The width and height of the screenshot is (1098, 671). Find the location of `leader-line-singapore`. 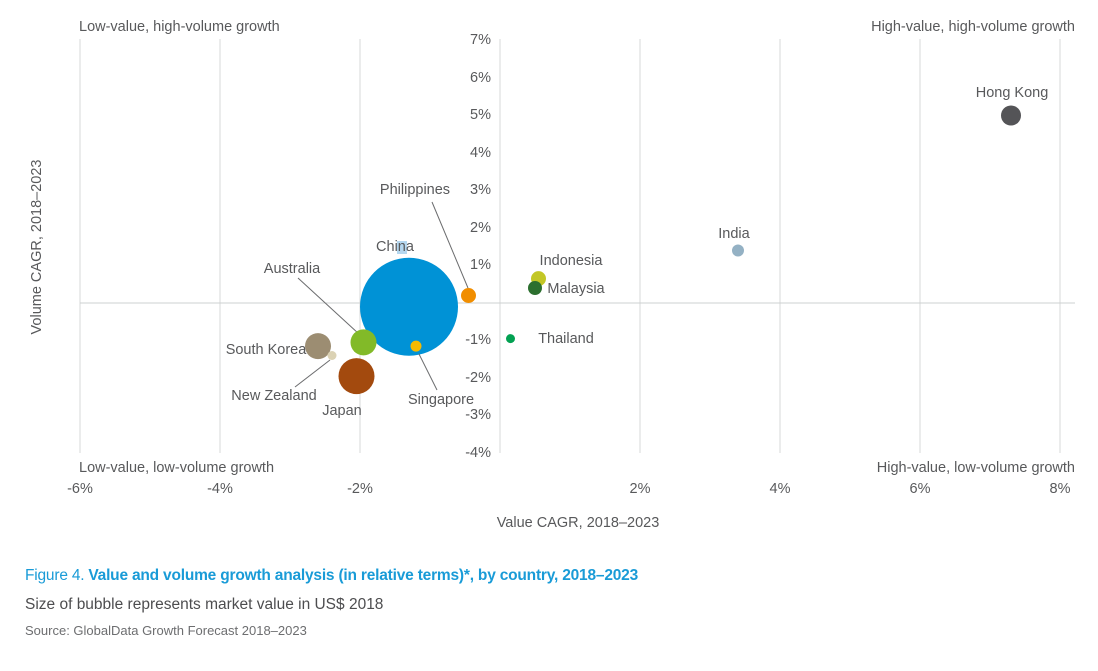

leader-line-singapore is located at coordinates (428, 372).